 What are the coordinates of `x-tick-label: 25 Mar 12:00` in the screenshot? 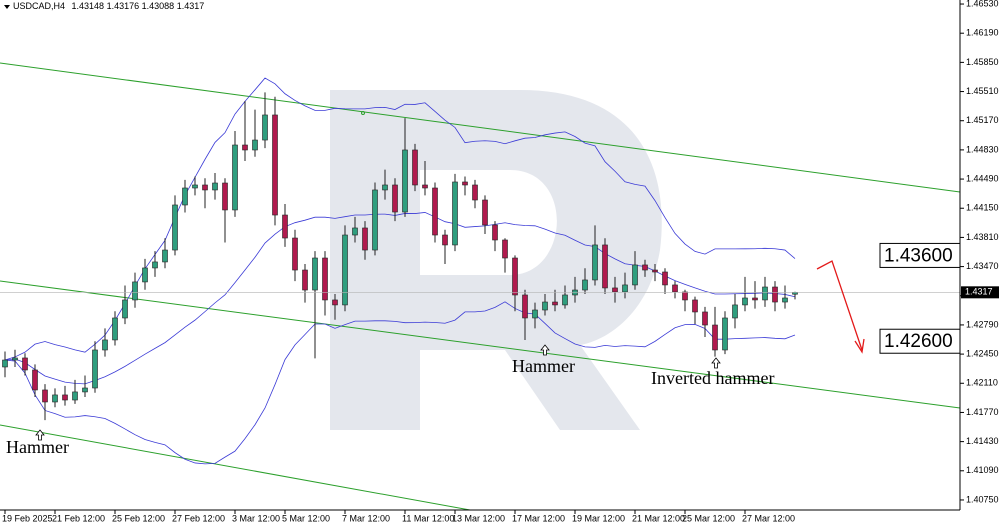 It's located at (708, 518).